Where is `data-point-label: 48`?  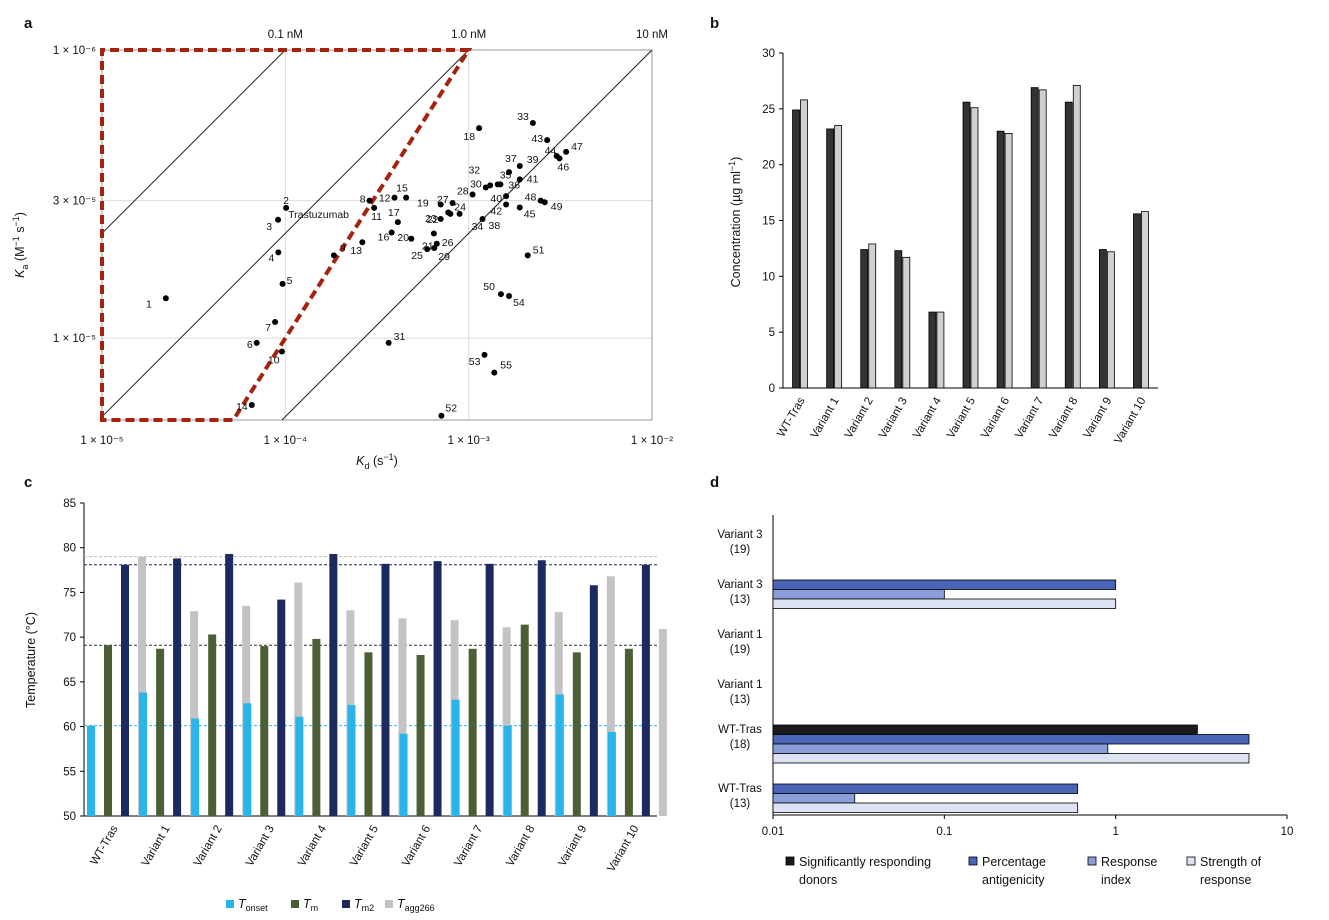 data-point-label: 48 is located at coordinates (531, 198).